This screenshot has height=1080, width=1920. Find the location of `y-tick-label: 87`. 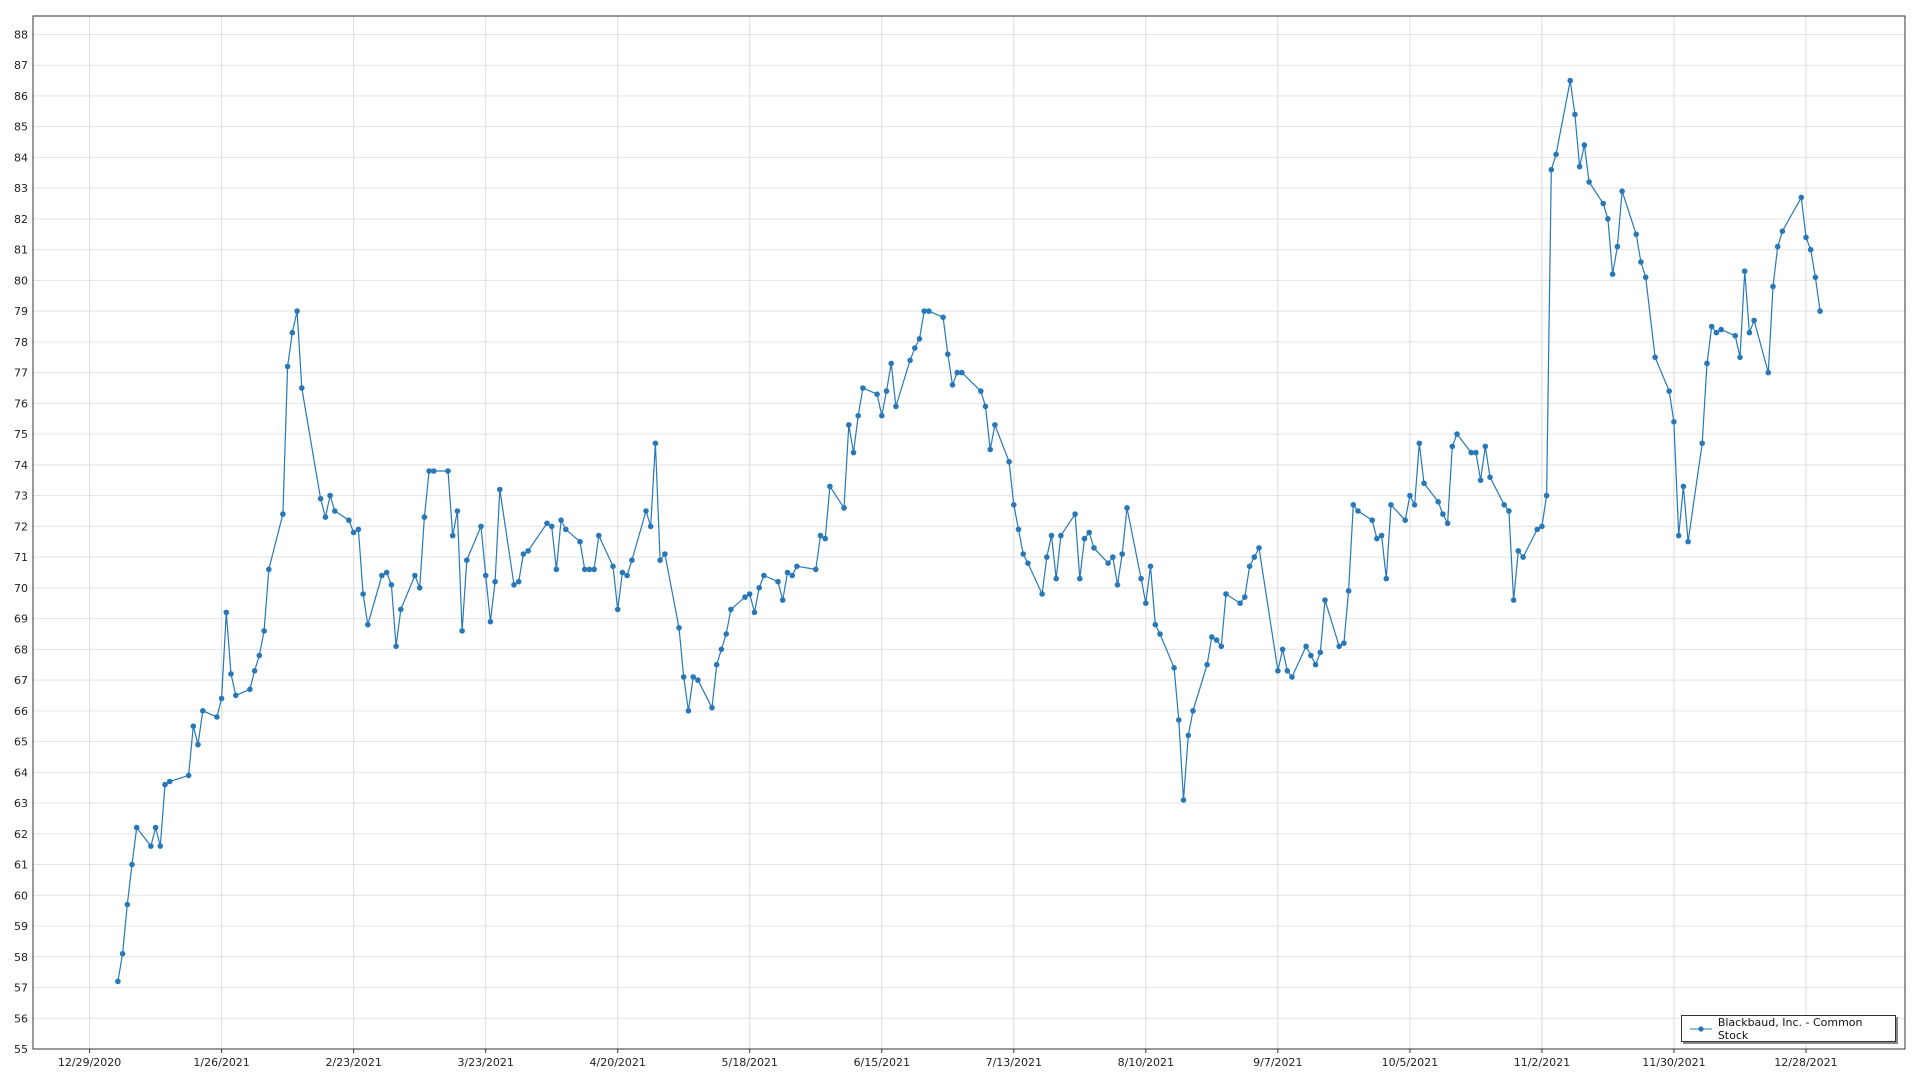

y-tick-label: 87 is located at coordinates (21, 65).